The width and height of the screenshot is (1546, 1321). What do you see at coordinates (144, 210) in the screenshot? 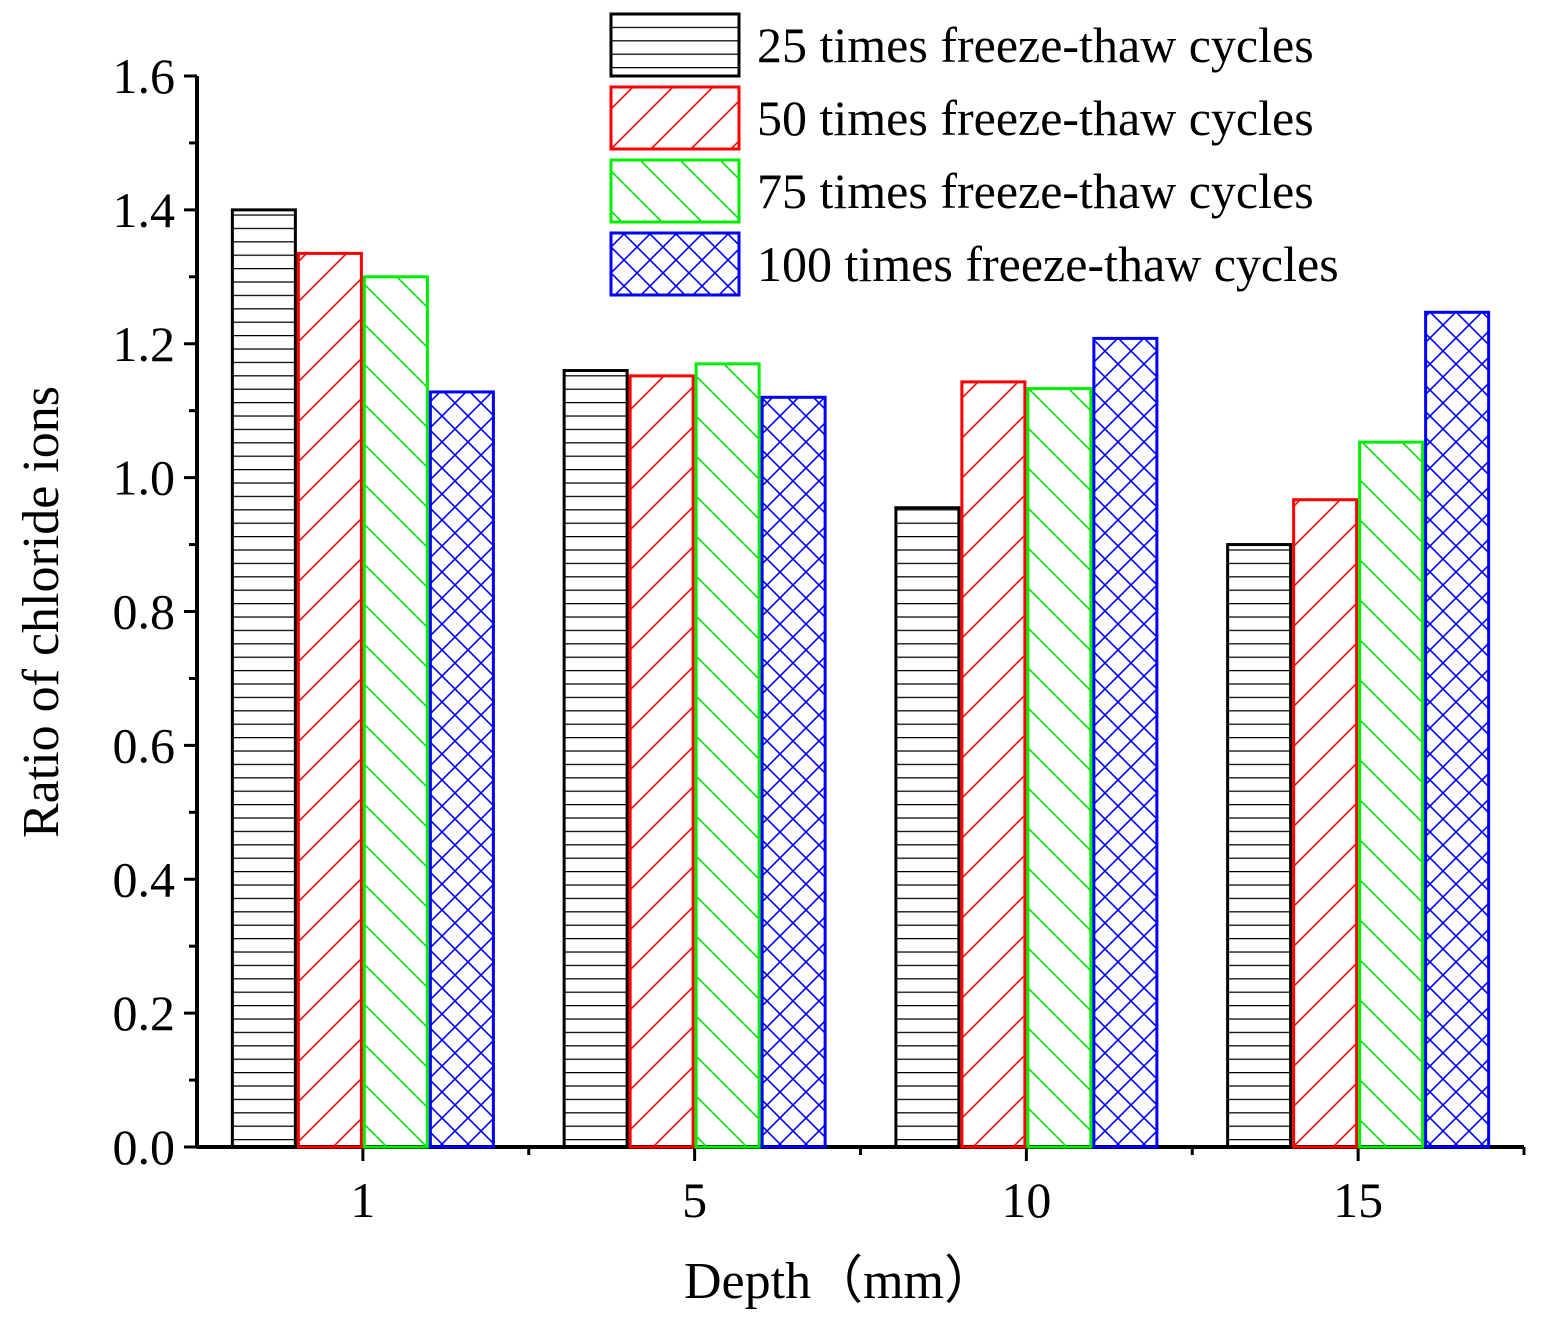
I see `y-tick-label: 1.4` at bounding box center [144, 210].